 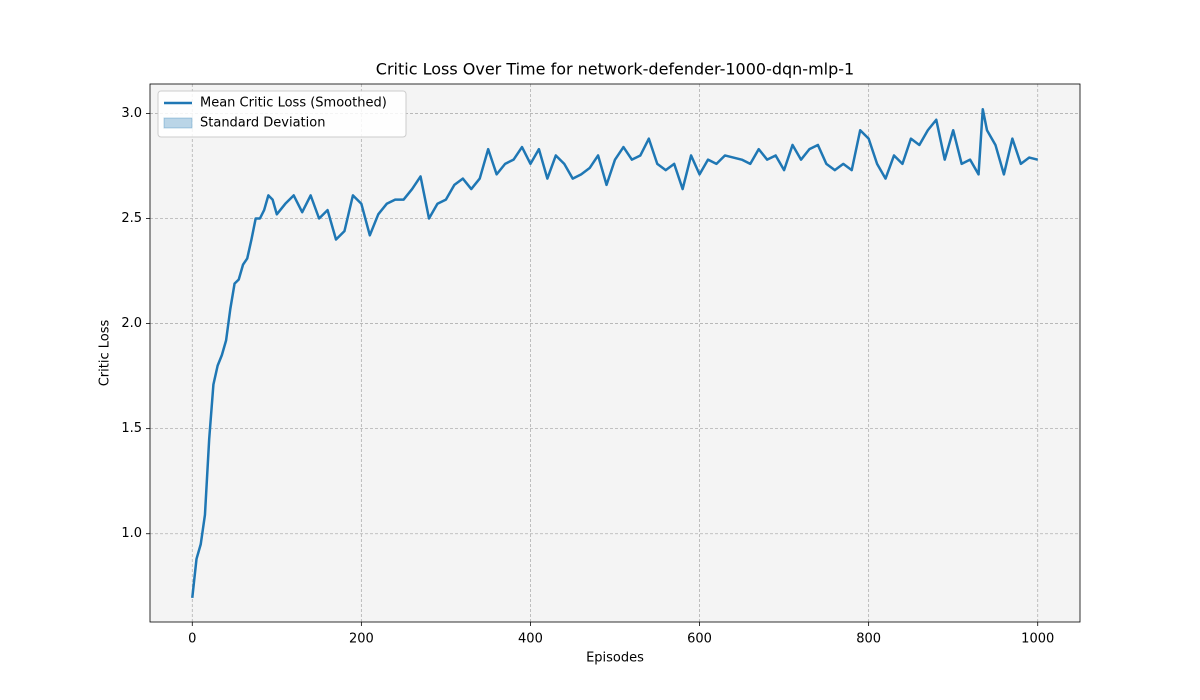 I want to click on y-tick-label: 3.0, so click(x=131, y=113).